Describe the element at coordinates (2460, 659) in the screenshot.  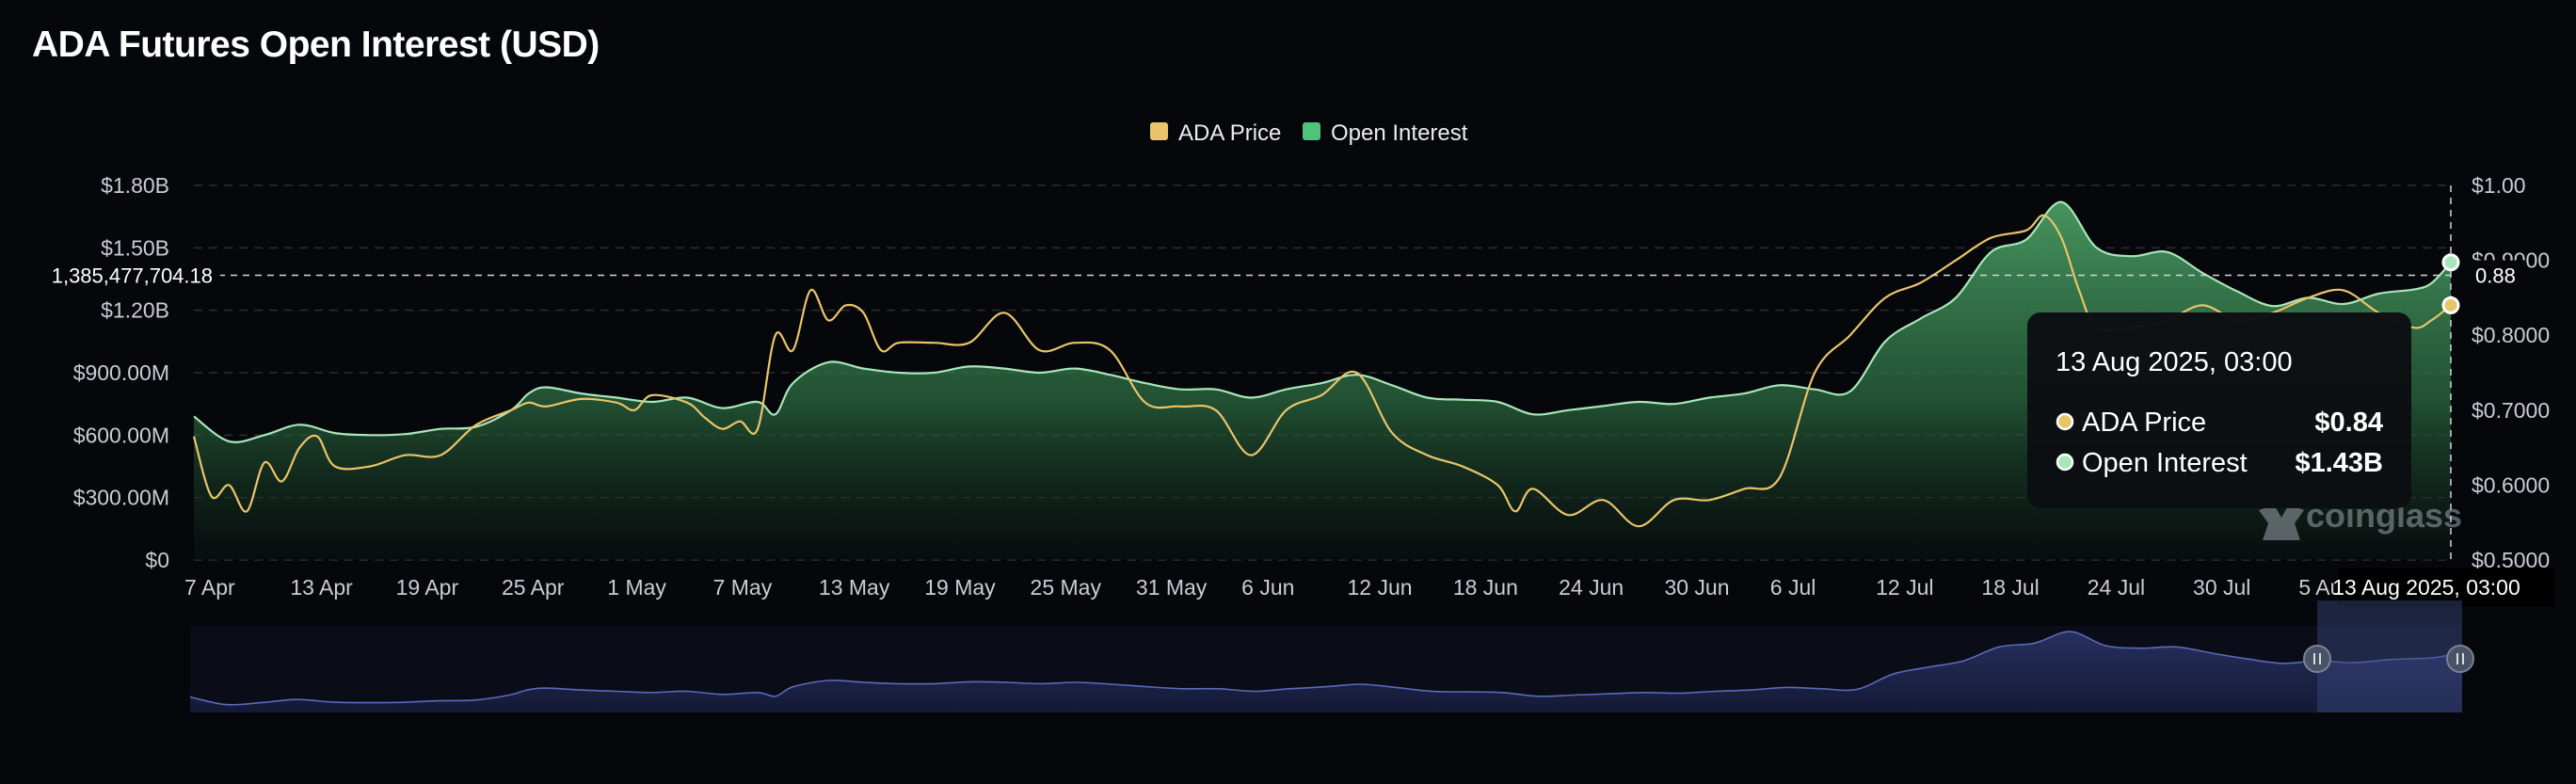
I see `navigator-handle-right` at that location.